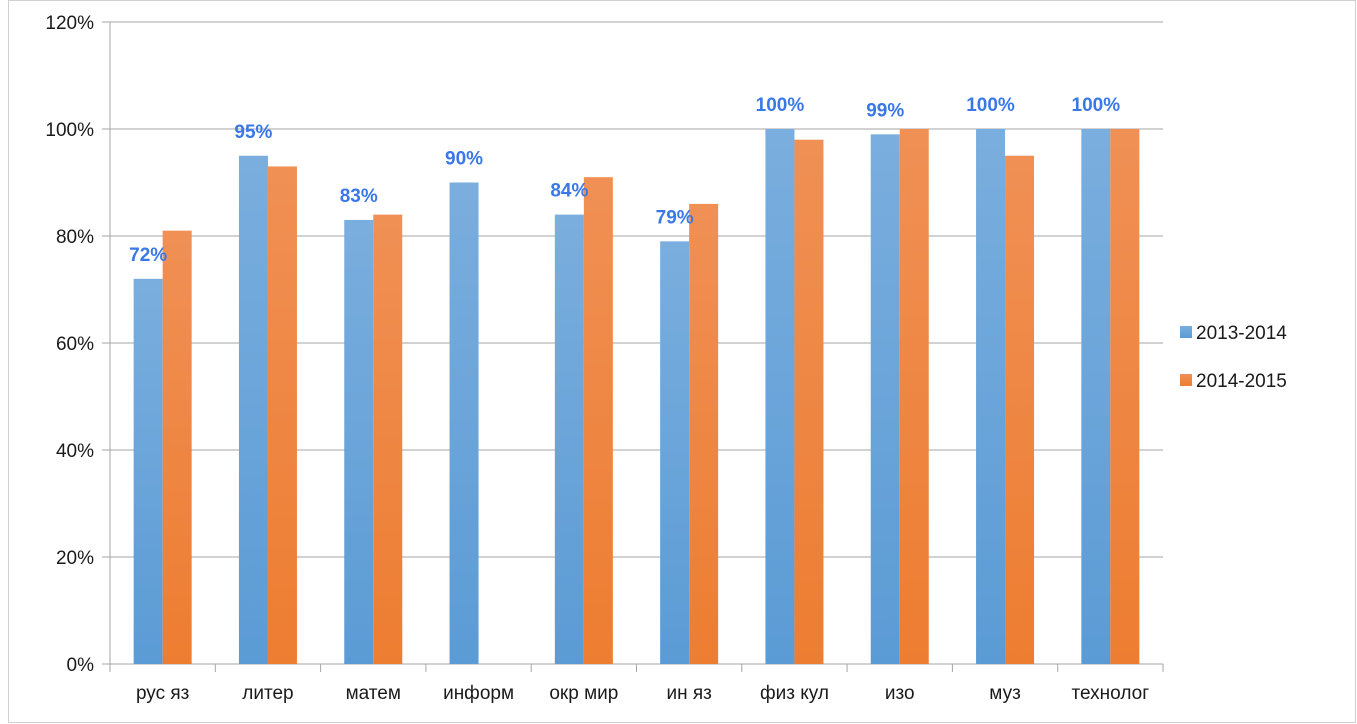 This screenshot has width=1357, height=724. What do you see at coordinates (1111, 693) in the screenshot?
I see `x-tick-label: технолог` at bounding box center [1111, 693].